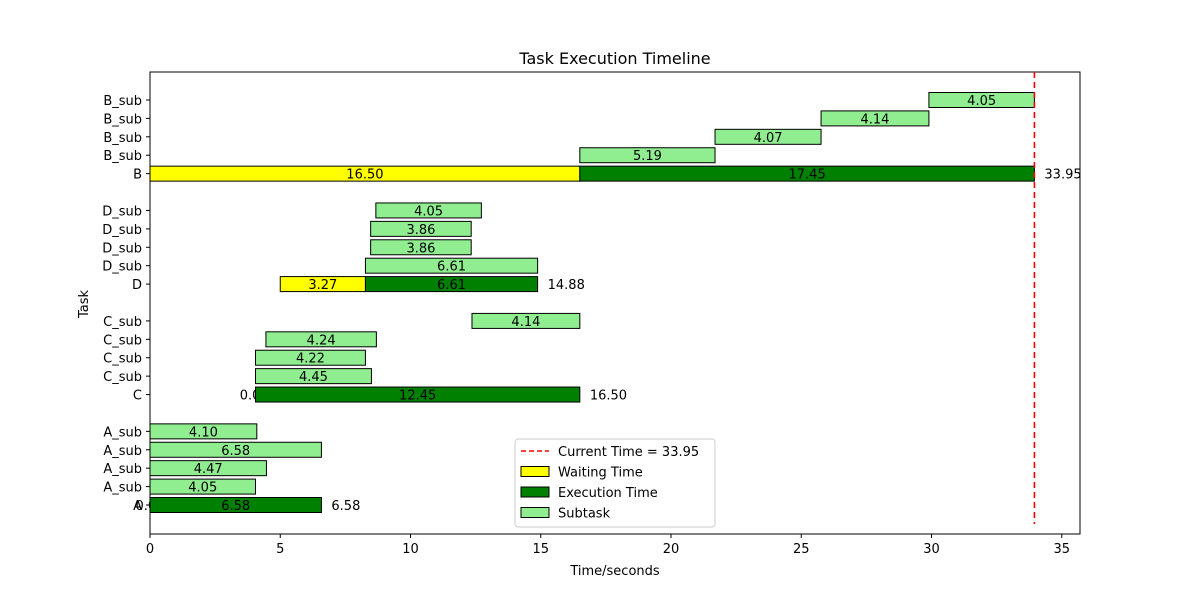 The width and height of the screenshot is (1200, 600). What do you see at coordinates (150, 549) in the screenshot?
I see `x-tick-label: 0` at bounding box center [150, 549].